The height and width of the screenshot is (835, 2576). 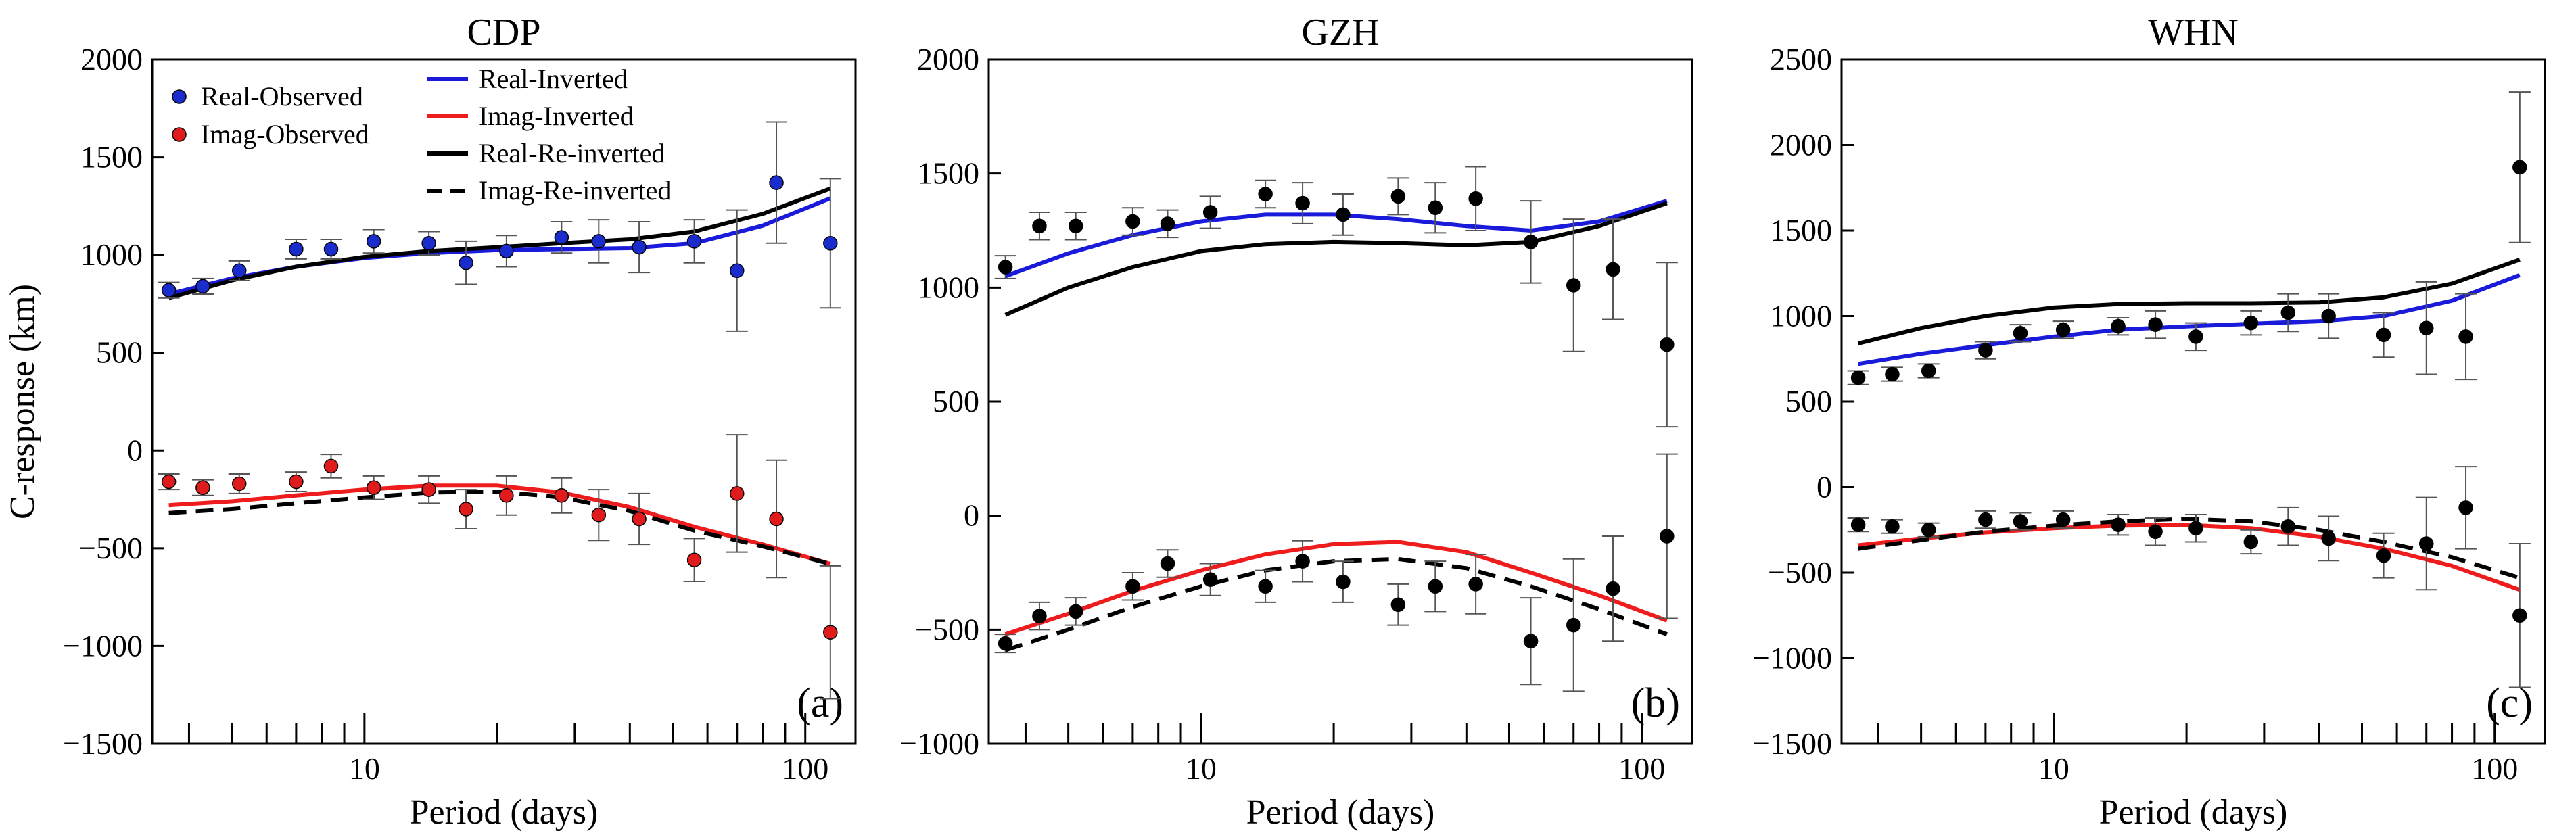 I want to click on legend-label: Real-Re-inverted, so click(x=572, y=153).